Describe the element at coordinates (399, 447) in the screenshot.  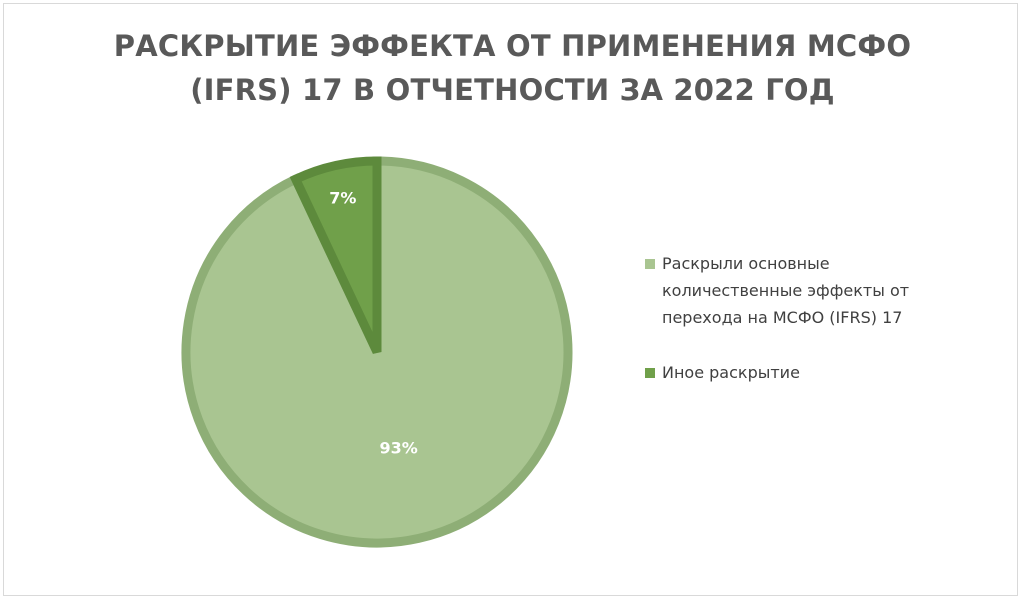
I see `data-label-disclosed: 93%` at that location.